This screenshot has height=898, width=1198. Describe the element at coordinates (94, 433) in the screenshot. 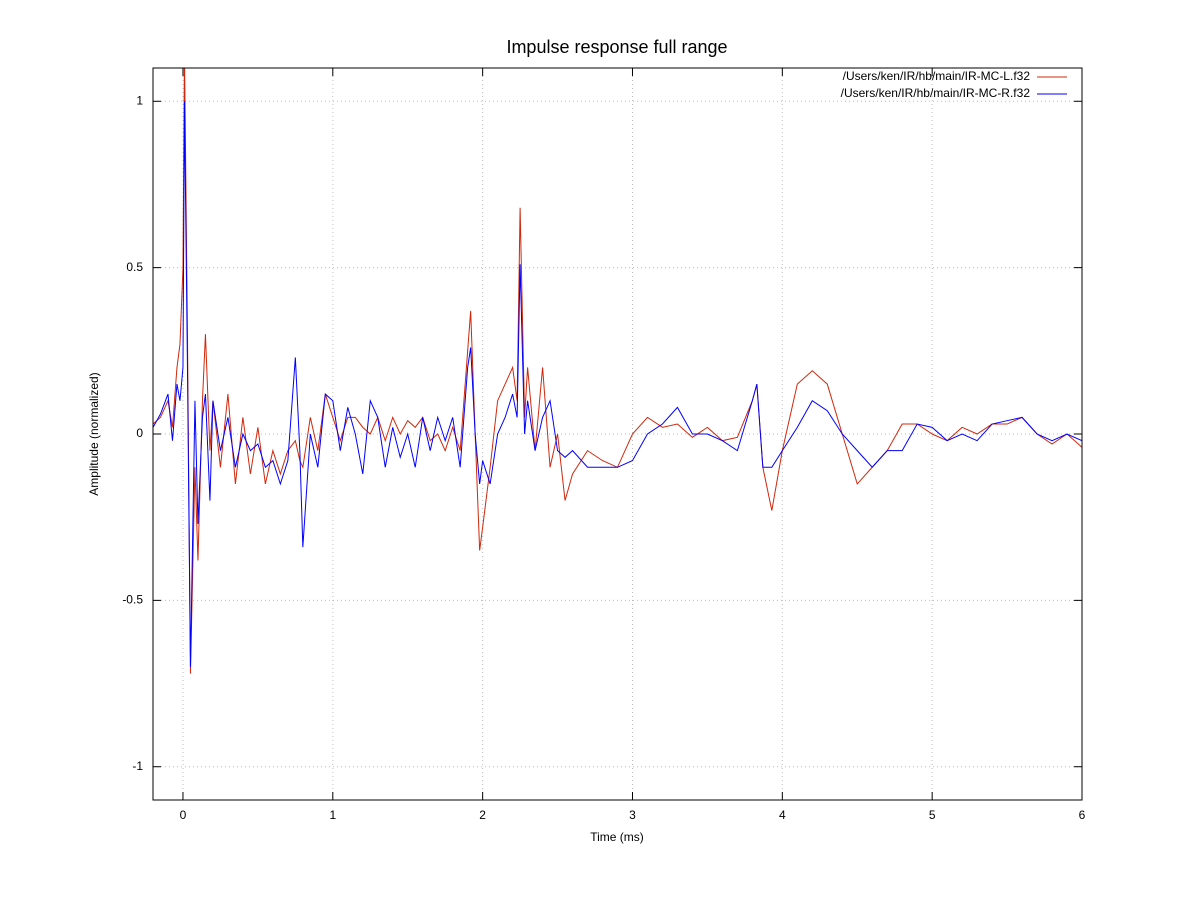

I see `y-axis-label: Amplitude (normalized)` at that location.